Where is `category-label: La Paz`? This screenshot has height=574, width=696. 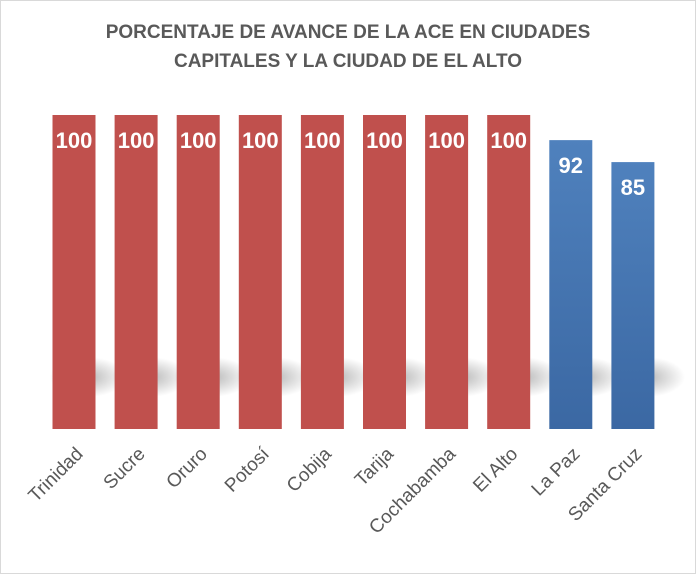
category-label: La Paz is located at coordinates (556, 472).